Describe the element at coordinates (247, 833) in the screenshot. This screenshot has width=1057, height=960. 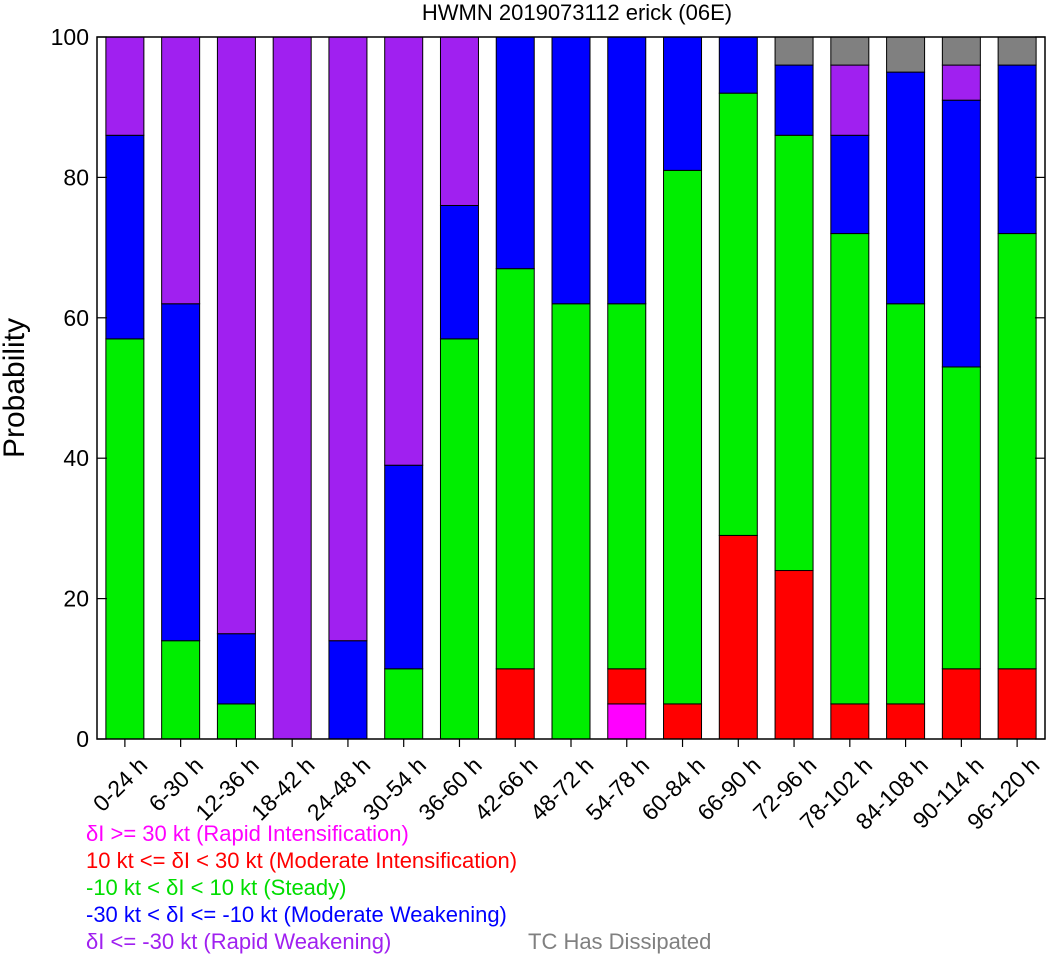
I see `legend-rapid-intensification: δI >= 30 kt (Rapid Intensification)` at that location.